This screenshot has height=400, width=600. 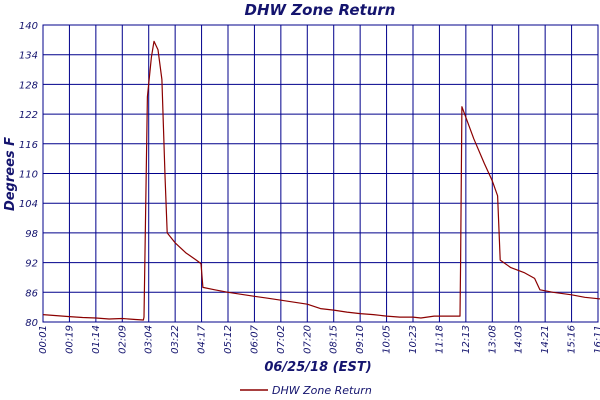 I want to click on x-tick-label: 16:11, so click(x=596, y=339).